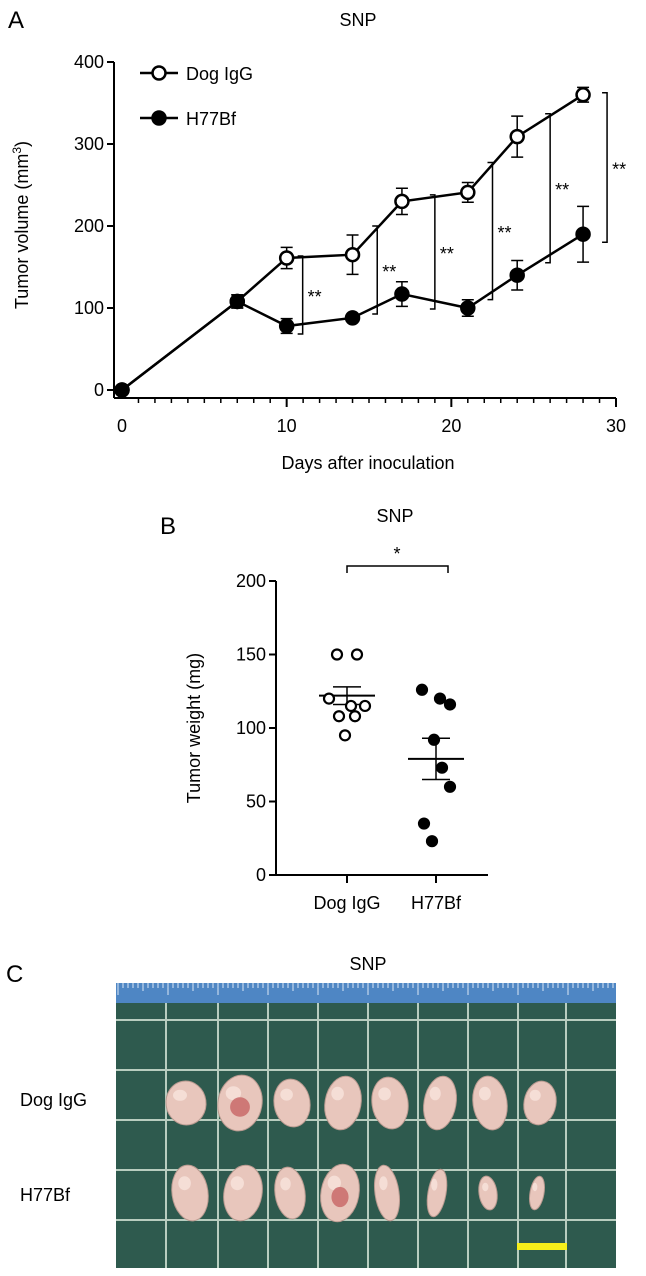  What do you see at coordinates (391, 748) in the screenshot?
I see `panel-b-points` at bounding box center [391, 748].